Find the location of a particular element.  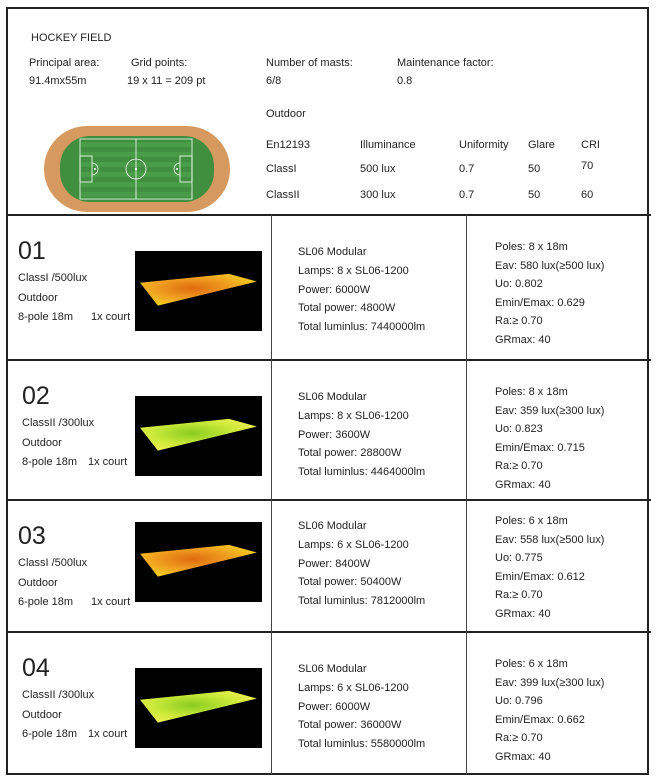

result-line: Eav: 359 lux(≥300 lux) is located at coordinates (550, 410).